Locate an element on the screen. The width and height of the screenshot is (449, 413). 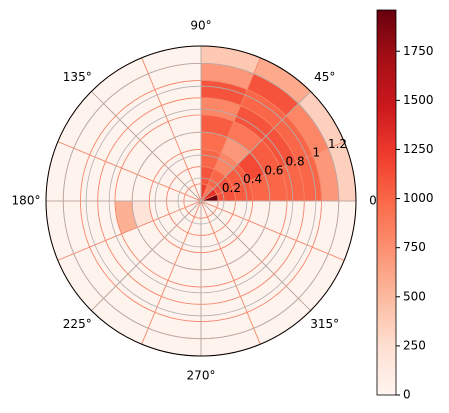
colorbar-tick-label: 0 is located at coordinates (407, 395).